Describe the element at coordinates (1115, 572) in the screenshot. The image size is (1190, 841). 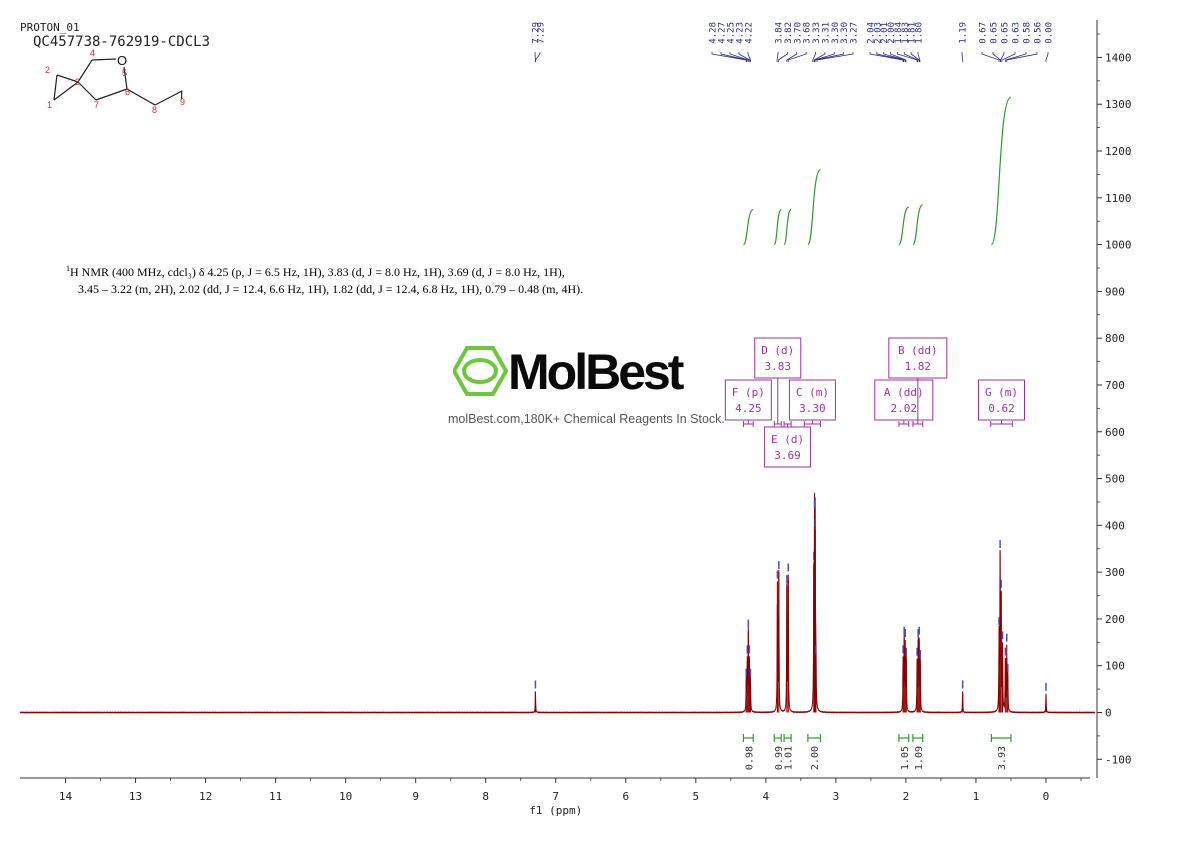
I see `y-tick-label: 300` at that location.